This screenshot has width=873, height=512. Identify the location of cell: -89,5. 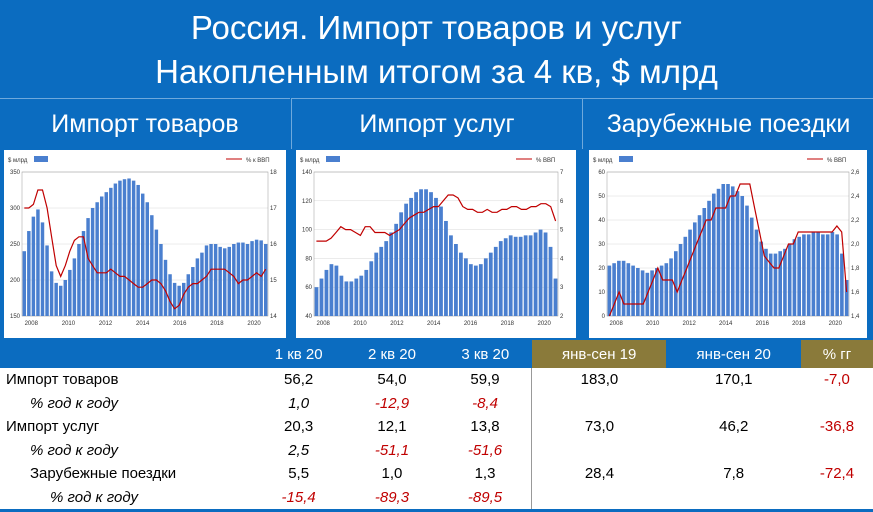
(485, 497).